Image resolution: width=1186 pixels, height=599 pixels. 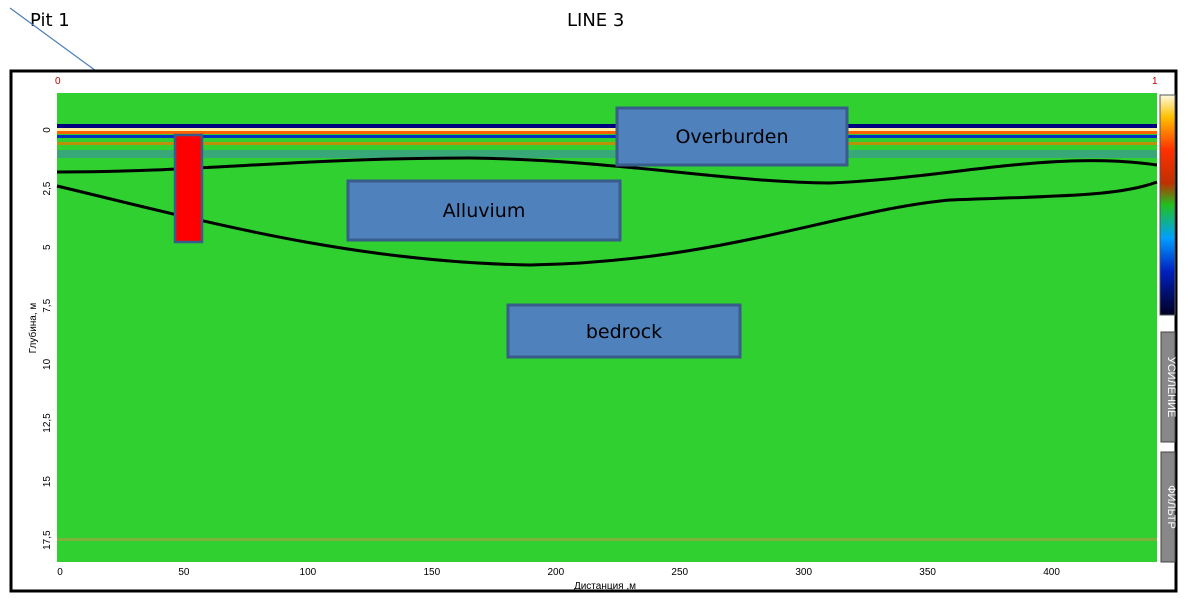 What do you see at coordinates (47, 423) in the screenshot?
I see `y-tick-label: 12,5` at bounding box center [47, 423].